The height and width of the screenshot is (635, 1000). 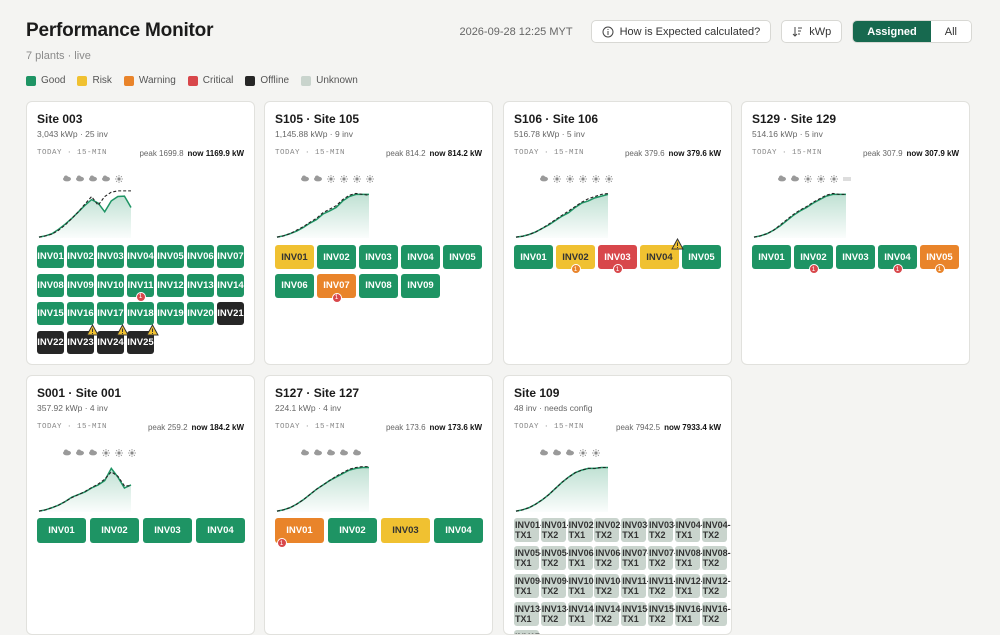 I want to click on inverter-tile: INV09-TX1, so click(x=529, y=586).